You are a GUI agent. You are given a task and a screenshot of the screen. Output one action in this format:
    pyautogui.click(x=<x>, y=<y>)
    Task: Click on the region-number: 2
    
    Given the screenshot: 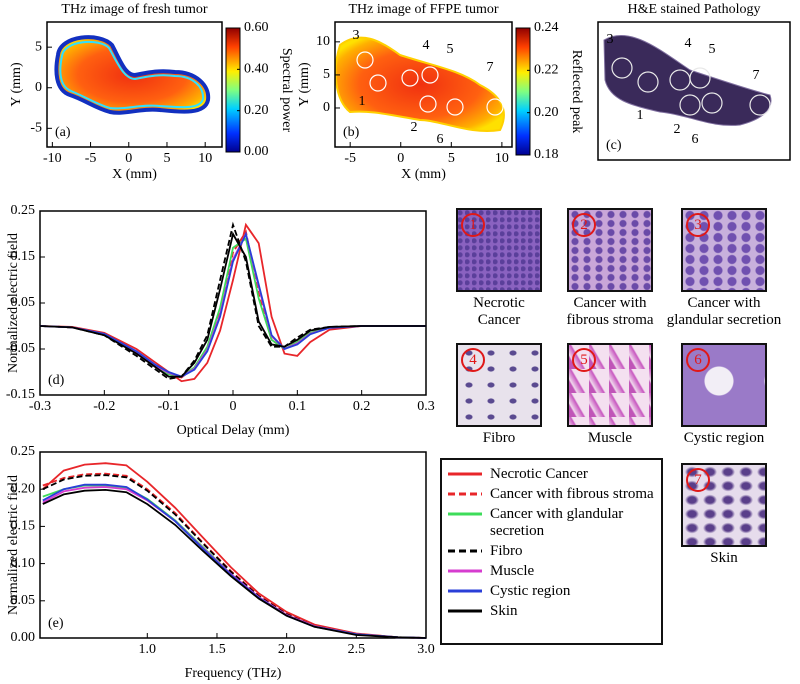 What is the action you would take?
    pyautogui.click(x=584, y=225)
    